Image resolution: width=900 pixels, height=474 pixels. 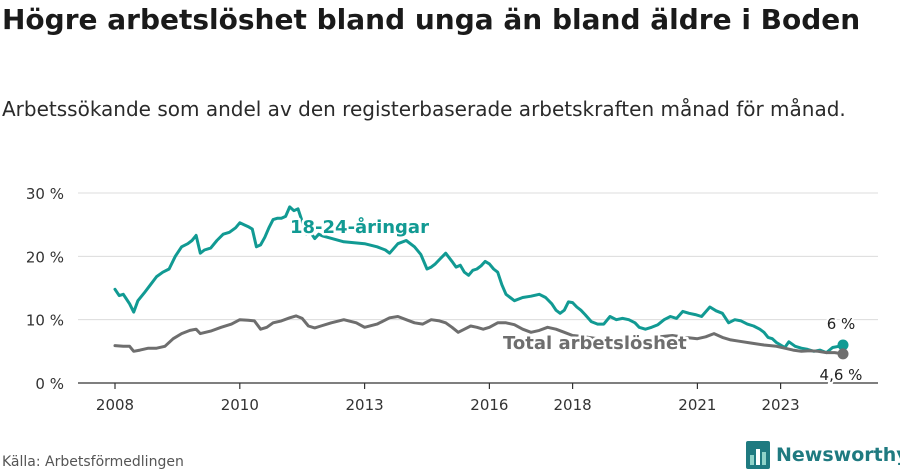 What do you see at coordinates (489, 405) in the screenshot?
I see `x-tick-label: 2016` at bounding box center [489, 405].